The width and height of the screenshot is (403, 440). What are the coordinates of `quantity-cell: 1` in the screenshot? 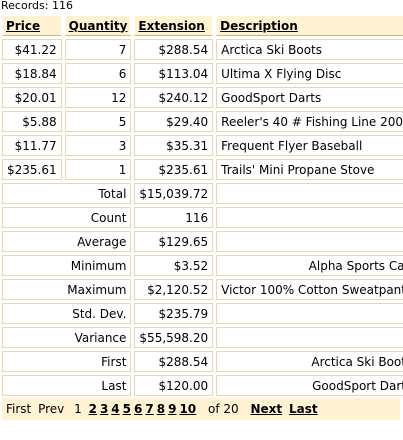 It's located at (98, 169).